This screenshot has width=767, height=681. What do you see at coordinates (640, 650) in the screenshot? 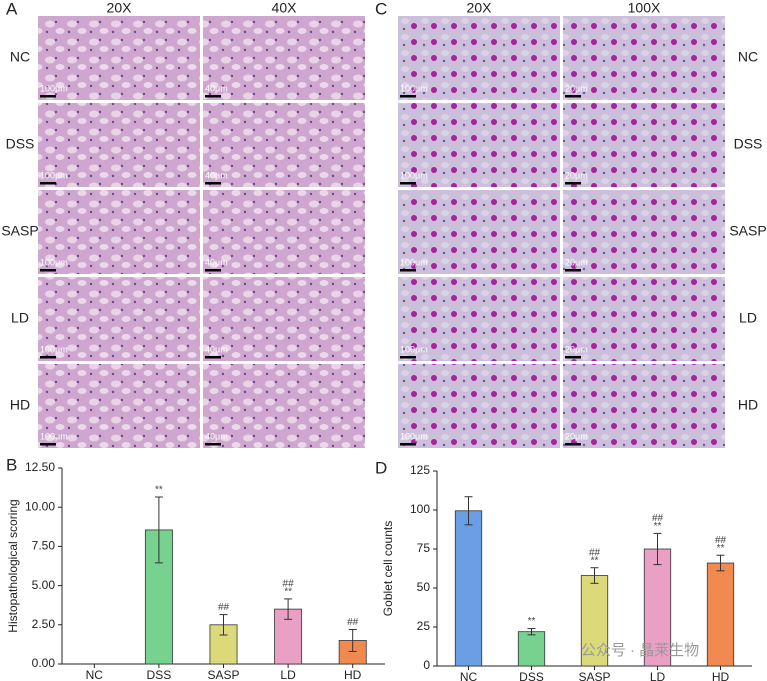
I see `watermark: 公众号 · 晶莱生物` at bounding box center [640, 650].